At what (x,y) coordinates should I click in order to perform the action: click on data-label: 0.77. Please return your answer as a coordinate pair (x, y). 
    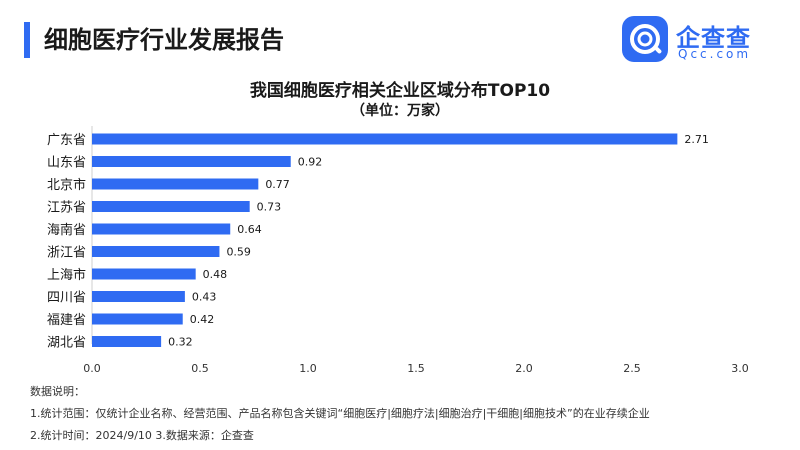
    Looking at the image, I should click on (277, 184).